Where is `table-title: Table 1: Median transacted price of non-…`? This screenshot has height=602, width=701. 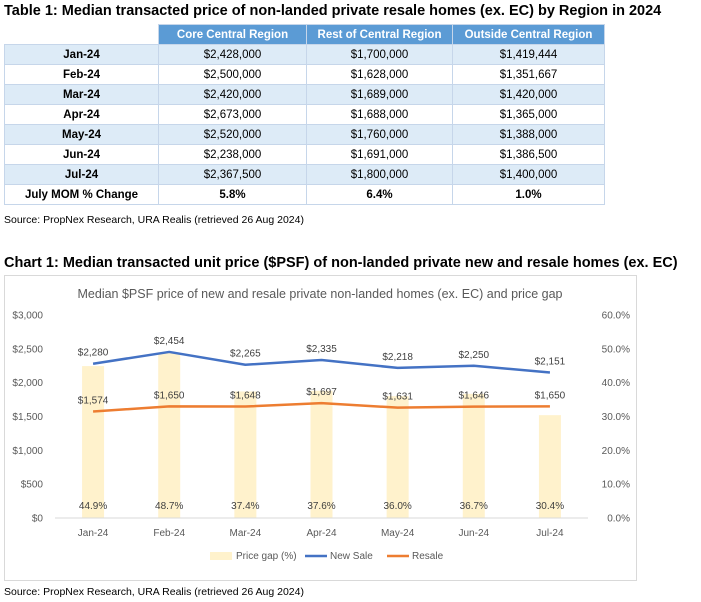 table-title: Table 1: Median transacted price of non-… is located at coordinates (333, 11).